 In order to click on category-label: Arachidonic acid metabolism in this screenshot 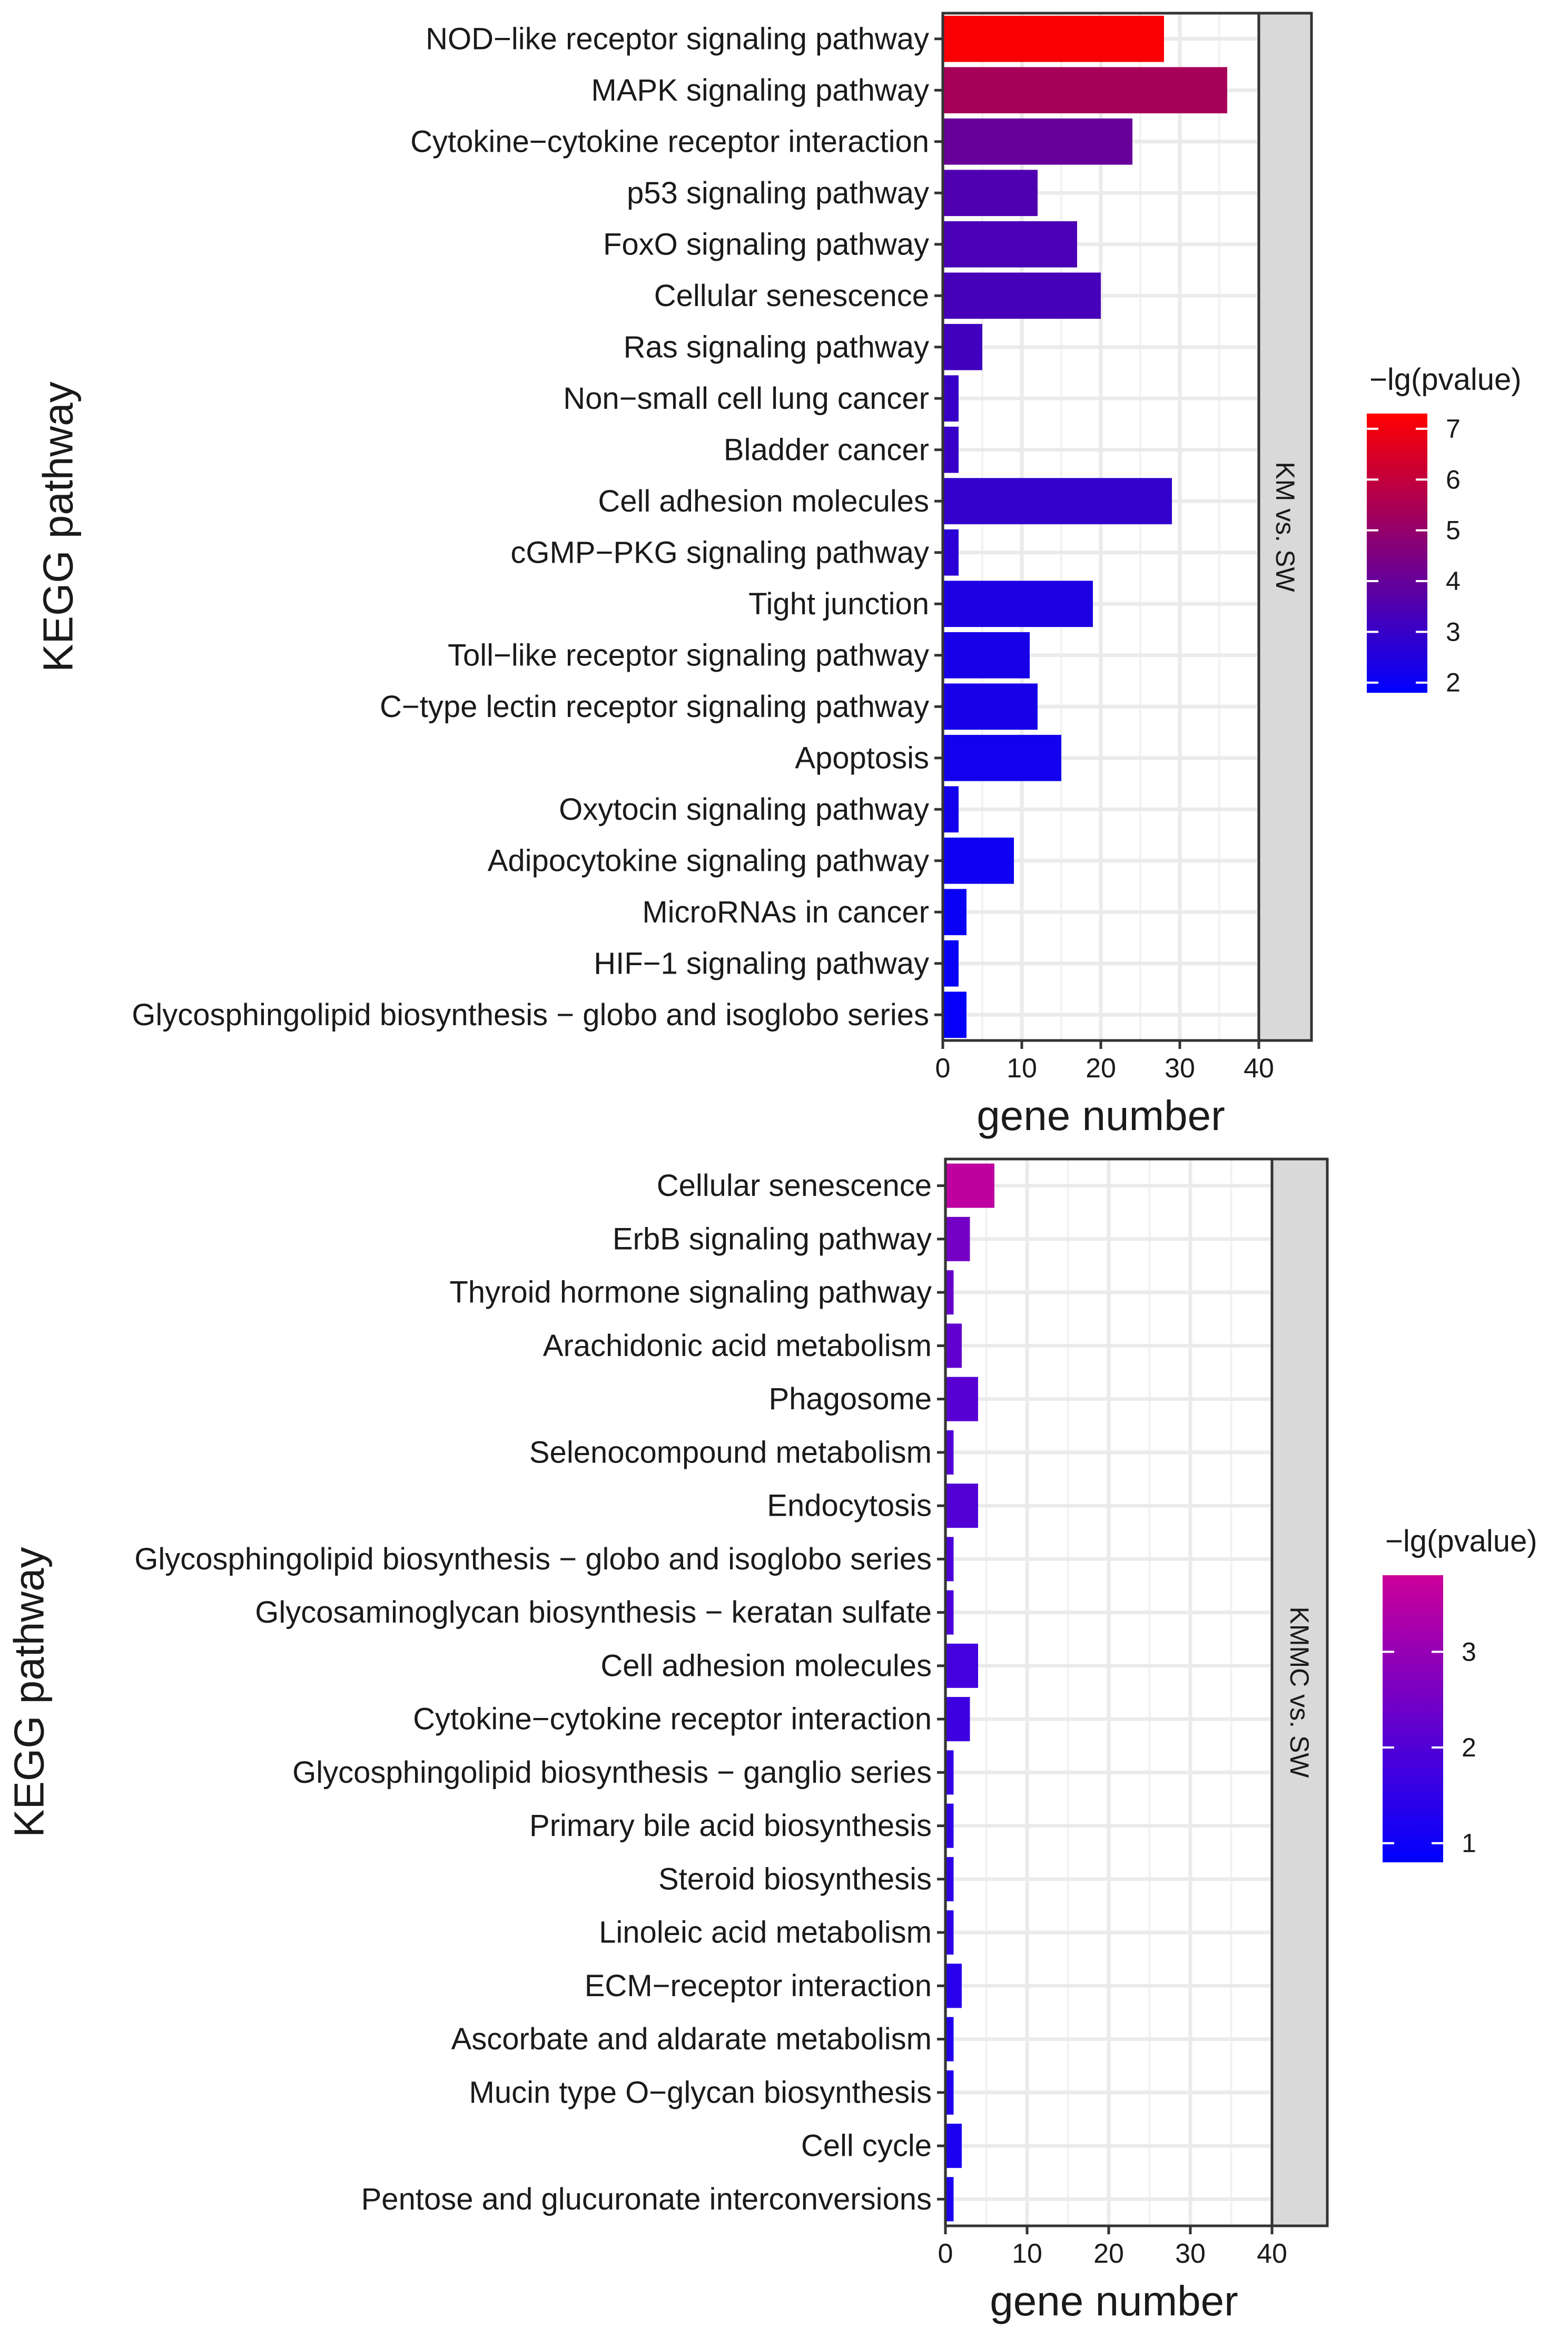, I will do `click(737, 1346)`.